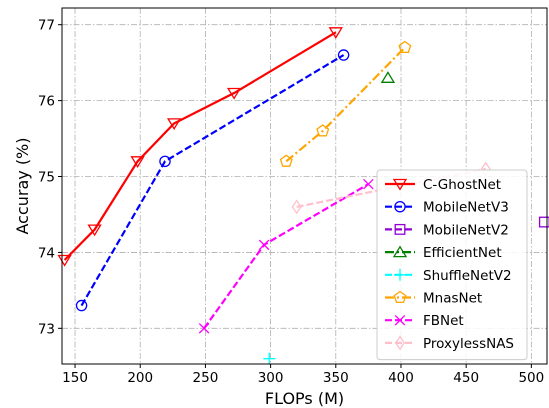  What do you see at coordinates (466, 230) in the screenshot?
I see `legend-label: MobileNetV2` at bounding box center [466, 230].